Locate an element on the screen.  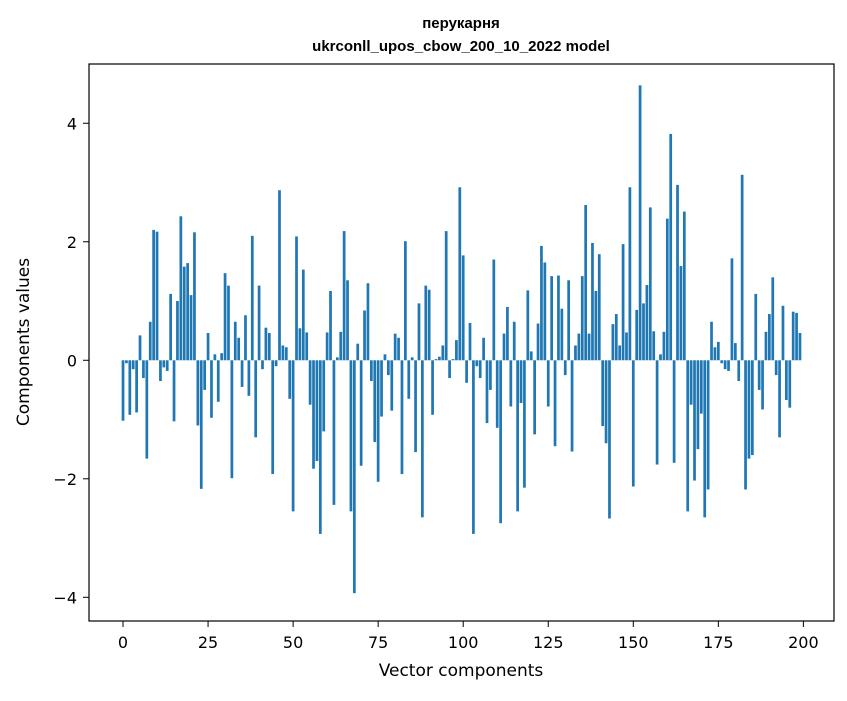
y-tick-label: 0 is located at coordinates (72, 360).